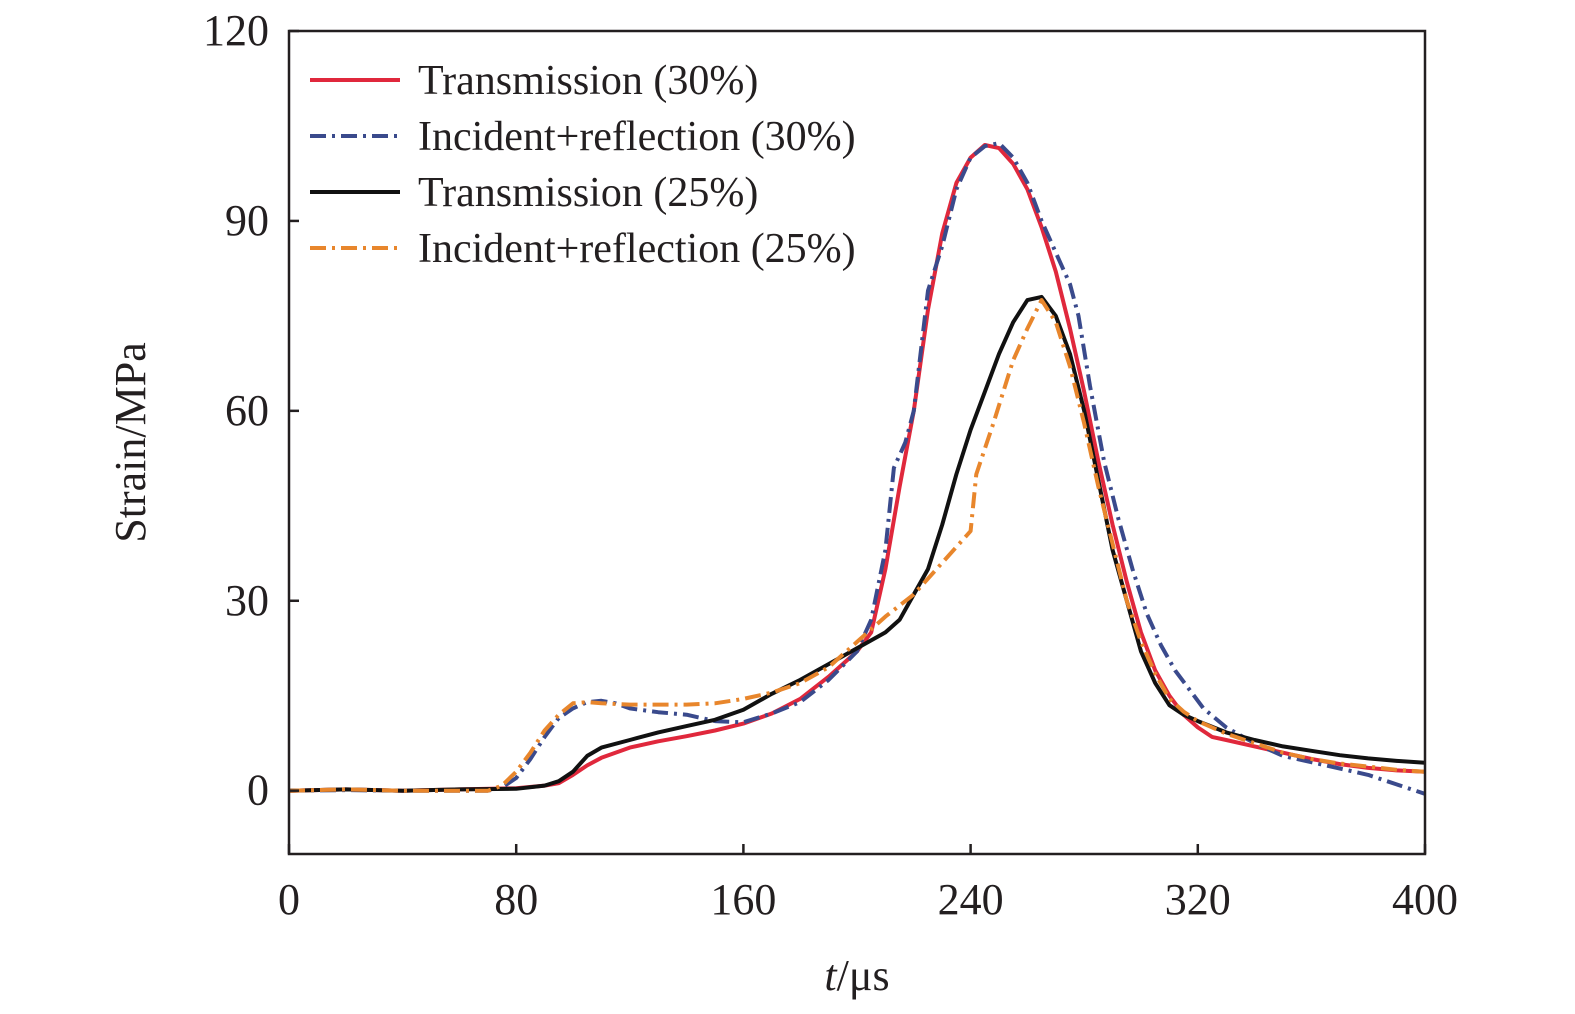 The height and width of the screenshot is (1014, 1575). I want to click on x-tick-label: 240, so click(971, 899).